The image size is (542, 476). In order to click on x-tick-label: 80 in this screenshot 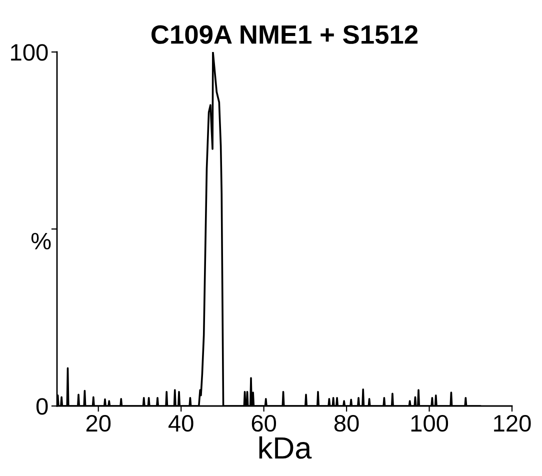, I will do `click(346, 423)`.